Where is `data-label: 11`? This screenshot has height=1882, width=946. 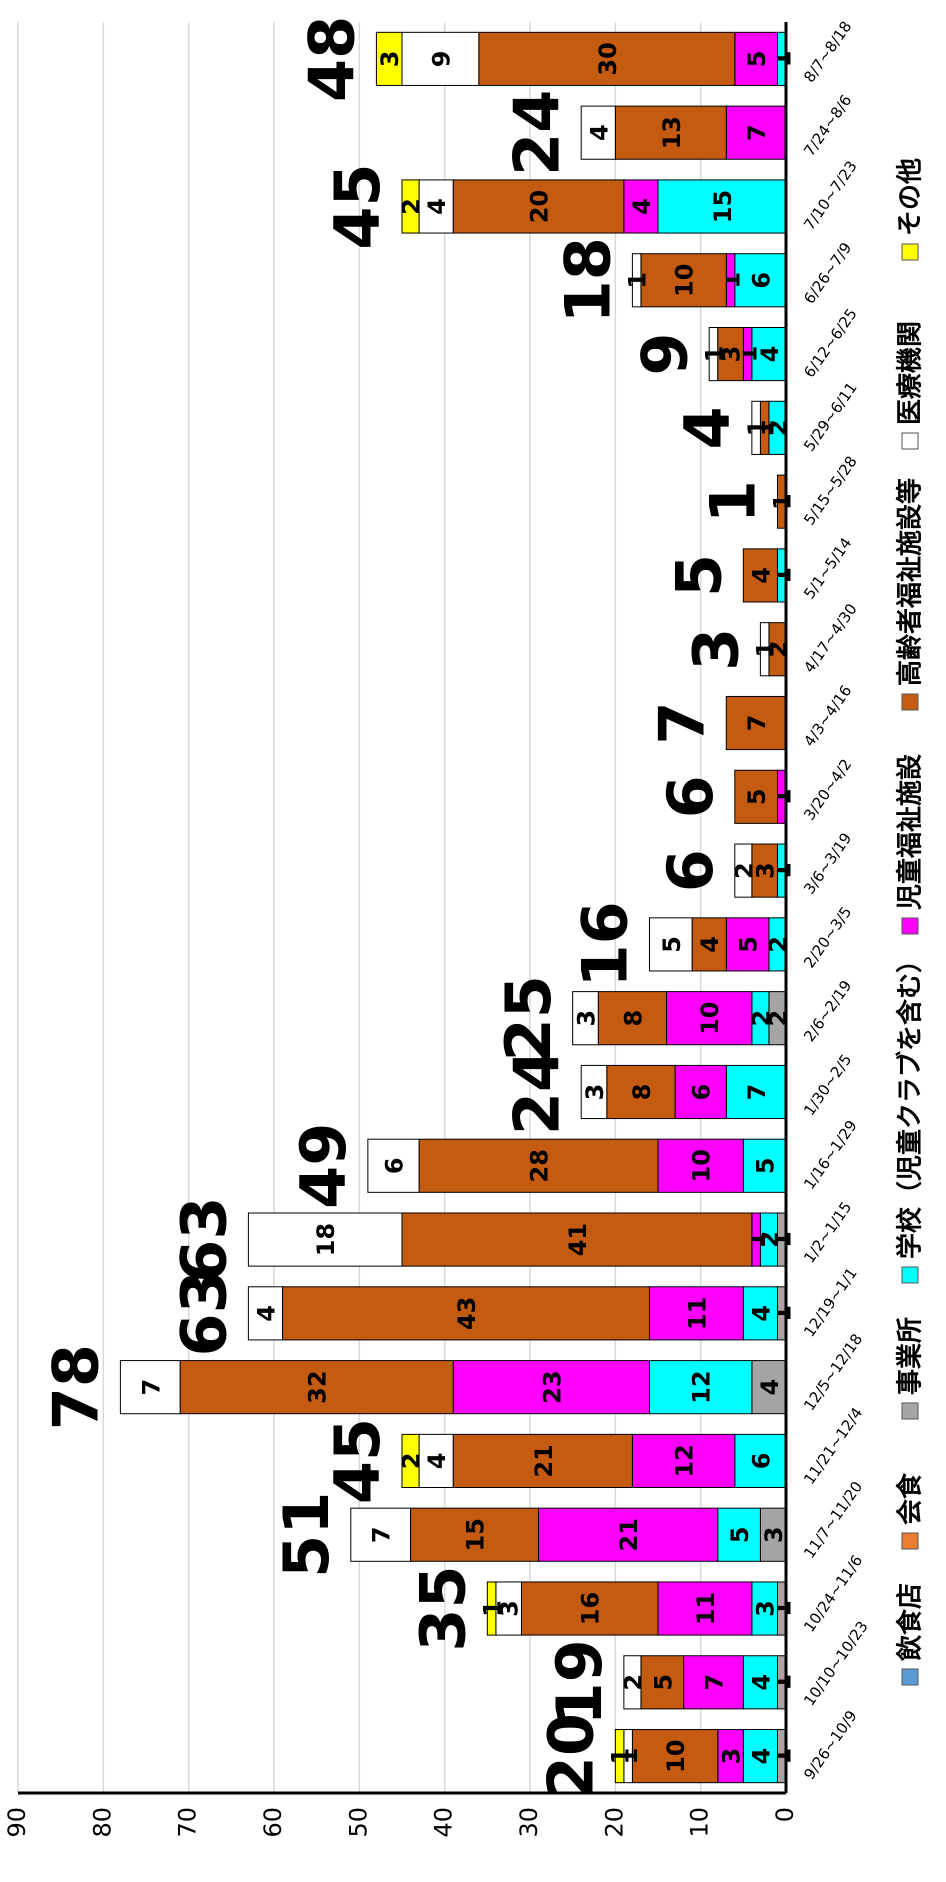
data-label: 11 is located at coordinates (706, 1608).